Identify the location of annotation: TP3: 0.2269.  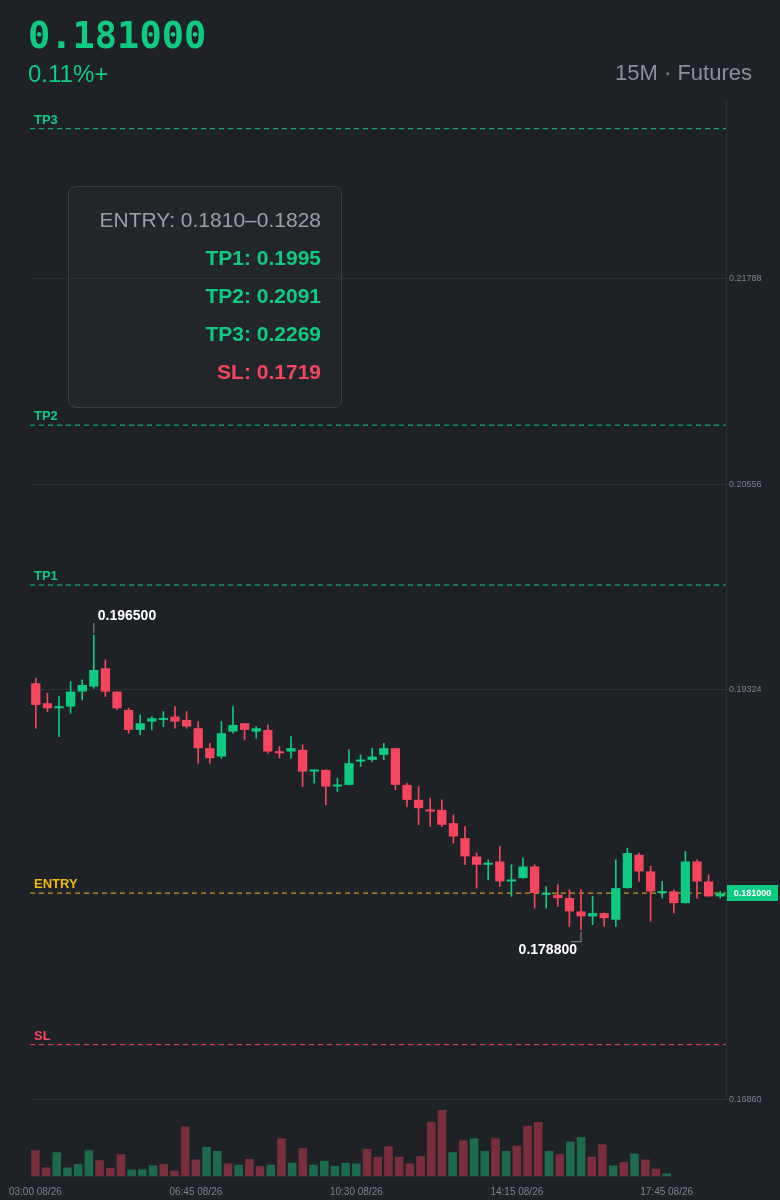
(262, 334).